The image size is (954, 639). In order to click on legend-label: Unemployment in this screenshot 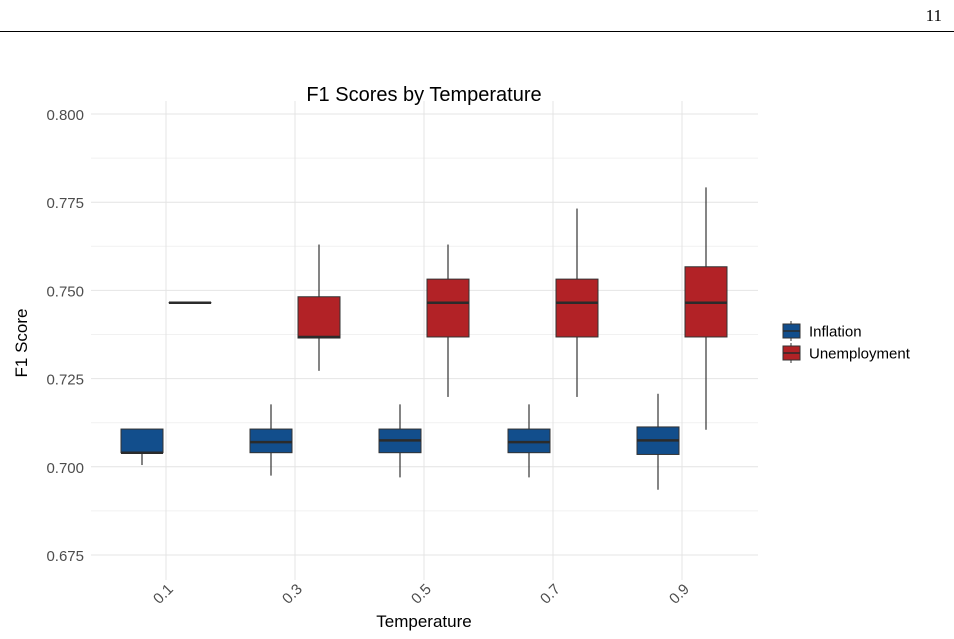, I will do `click(860, 354)`.